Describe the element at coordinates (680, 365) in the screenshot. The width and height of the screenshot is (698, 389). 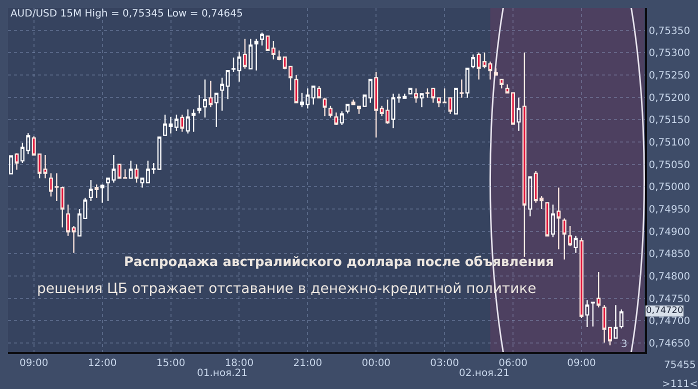
I see `text: 75455` at that location.